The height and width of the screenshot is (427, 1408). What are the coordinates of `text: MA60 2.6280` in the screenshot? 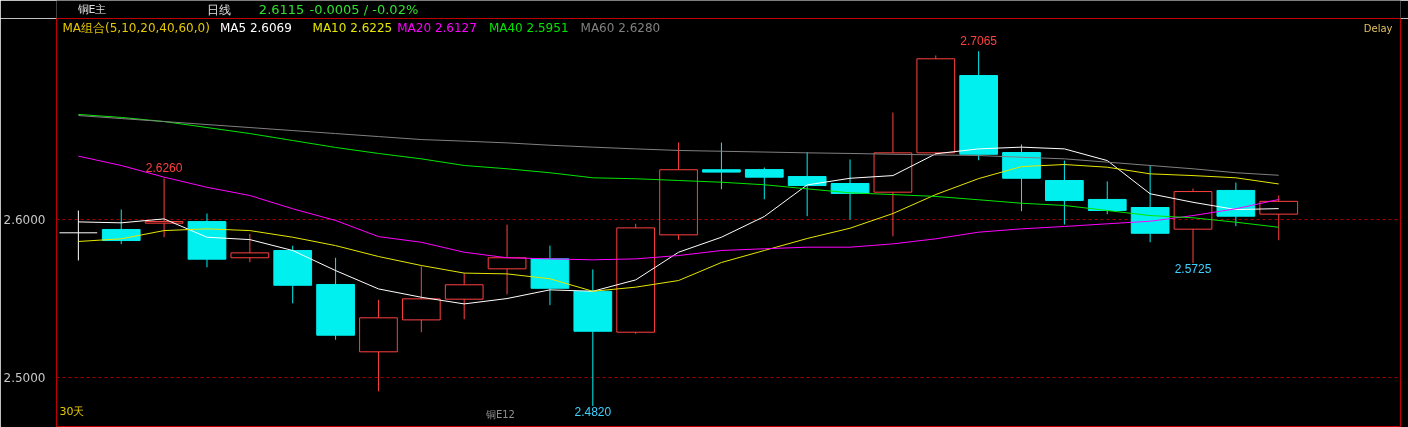 It's located at (620, 27).